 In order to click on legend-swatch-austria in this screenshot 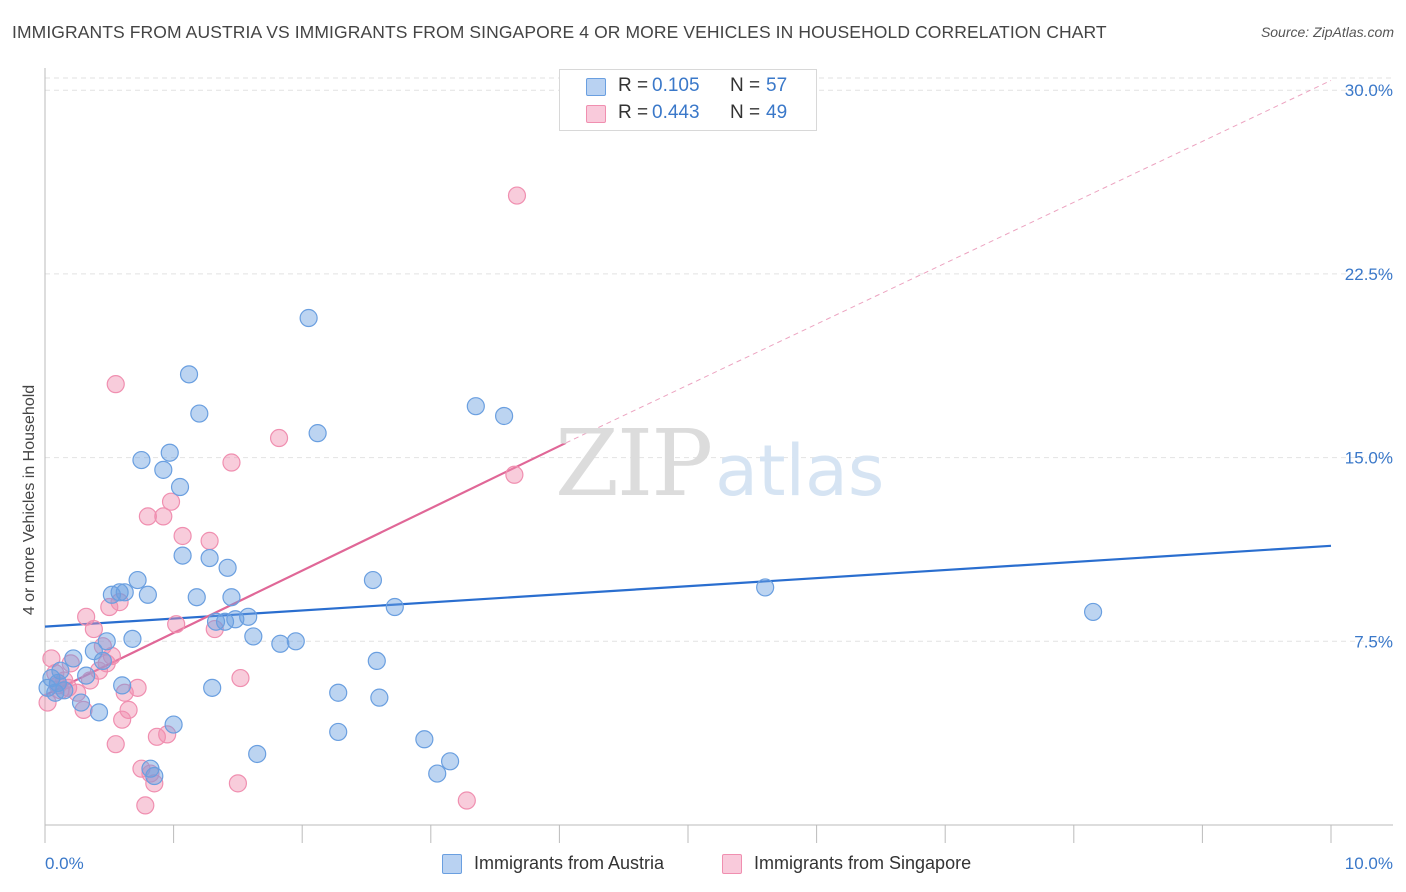, I will do `click(596, 87)`.